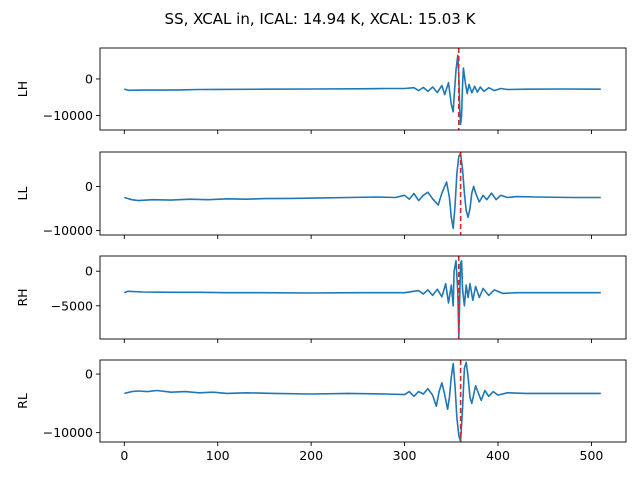 Image resolution: width=640 pixels, height=480 pixels. Describe the element at coordinates (592, 455) in the screenshot. I see `x-tick-label: 500` at that location.